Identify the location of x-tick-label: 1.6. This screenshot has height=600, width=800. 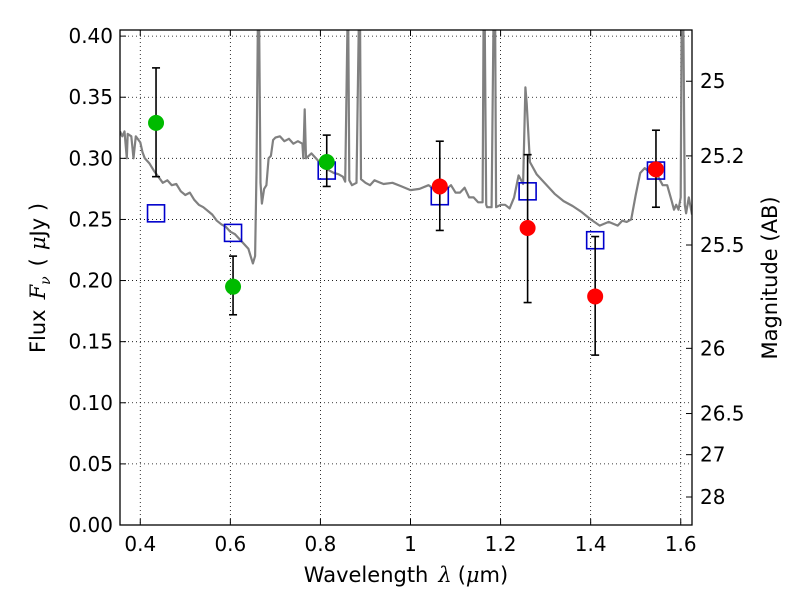
(681, 544).